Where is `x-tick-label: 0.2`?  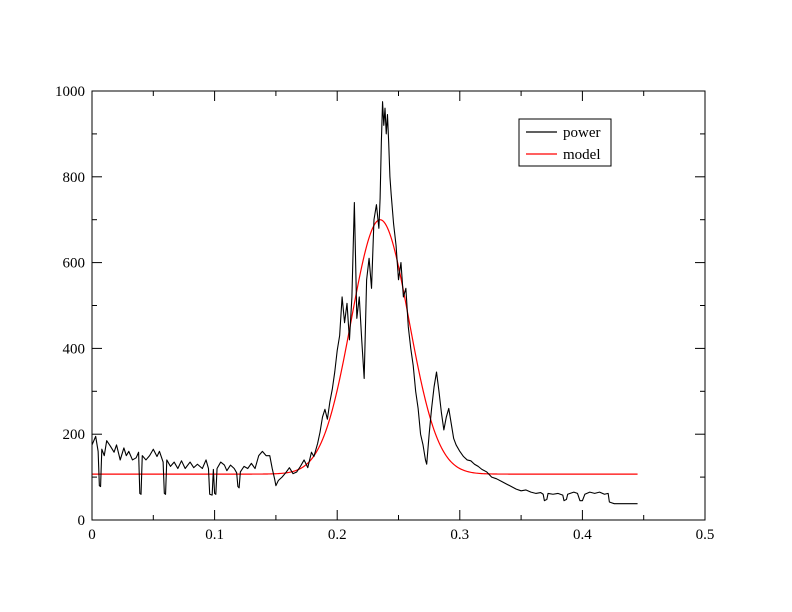
x-tick-label: 0.2 is located at coordinates (337, 535).